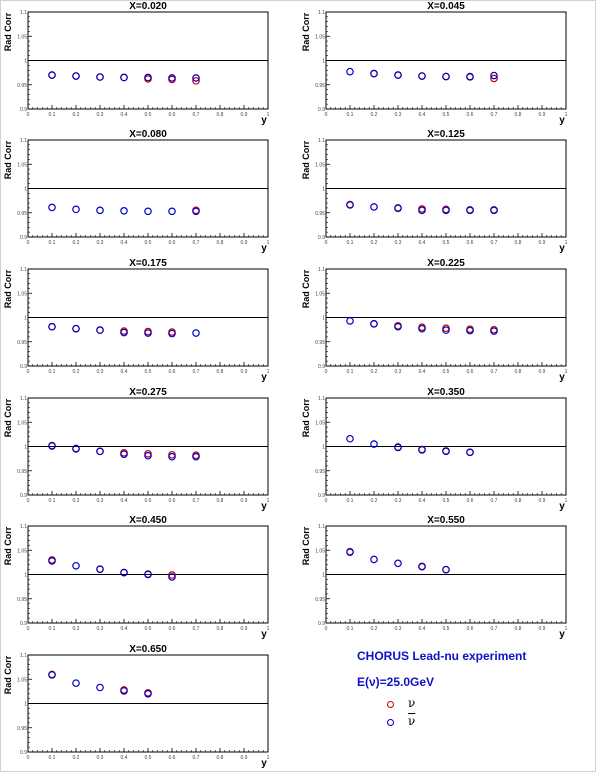 This screenshot has width=596, height=772. What do you see at coordinates (148, 520) in the screenshot?
I see `panel-title: X=0.450` at bounding box center [148, 520].